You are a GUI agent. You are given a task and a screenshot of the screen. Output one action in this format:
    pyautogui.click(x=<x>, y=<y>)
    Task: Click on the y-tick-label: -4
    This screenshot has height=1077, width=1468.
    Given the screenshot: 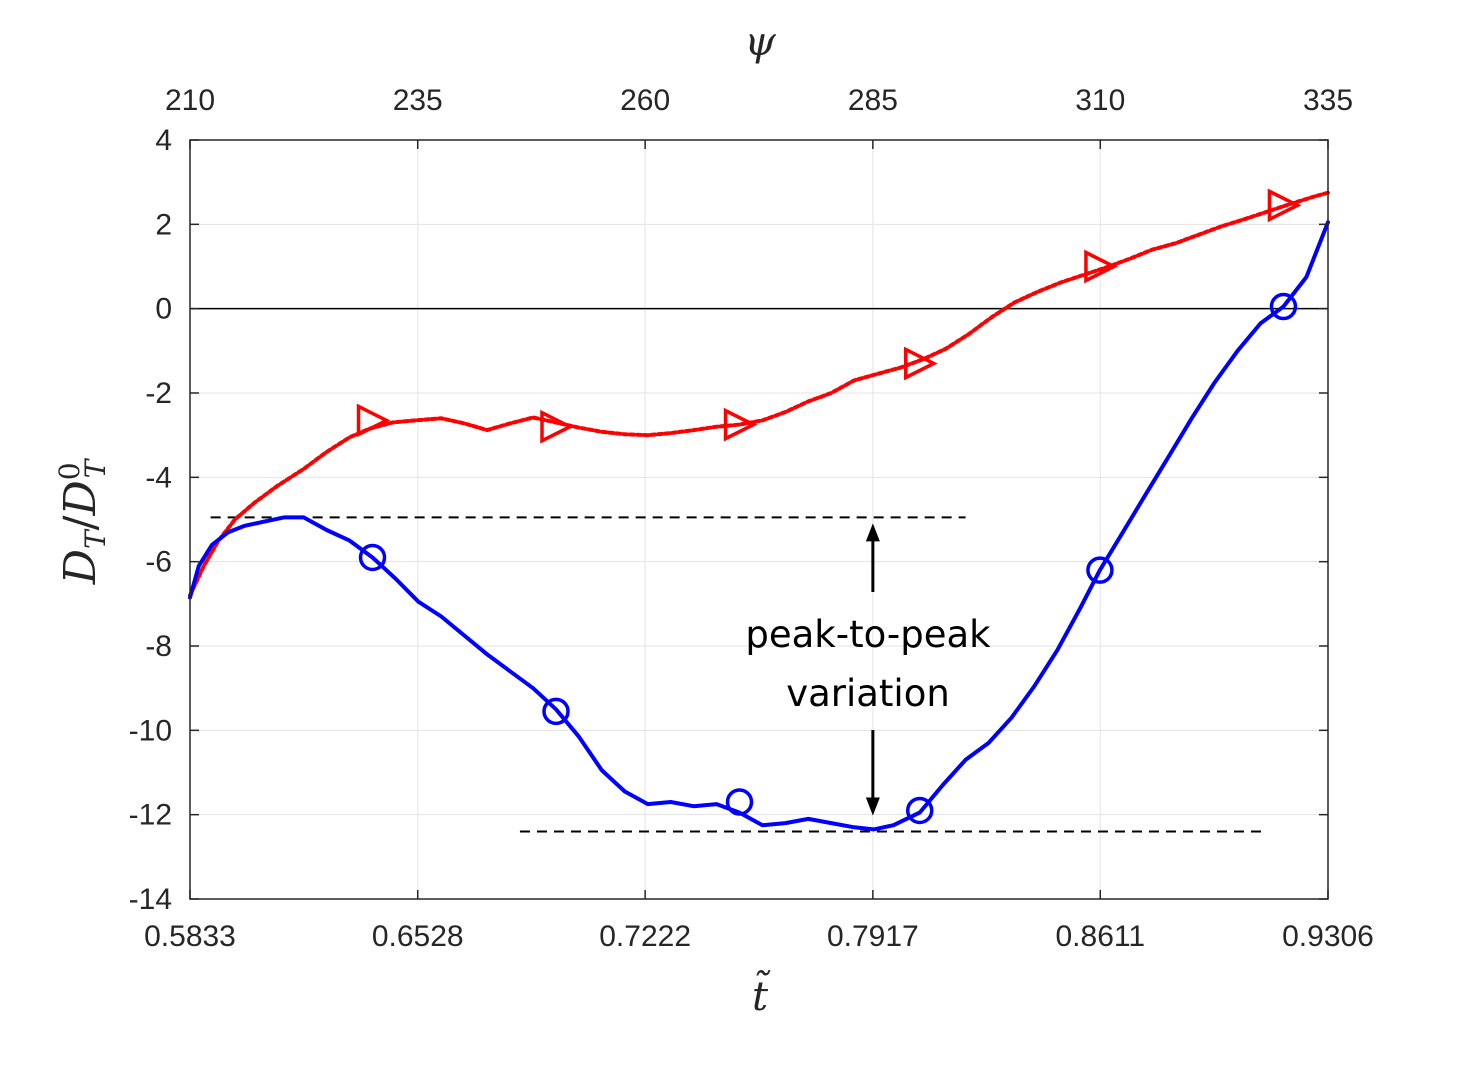 What is the action you would take?
    pyautogui.click(x=158, y=477)
    